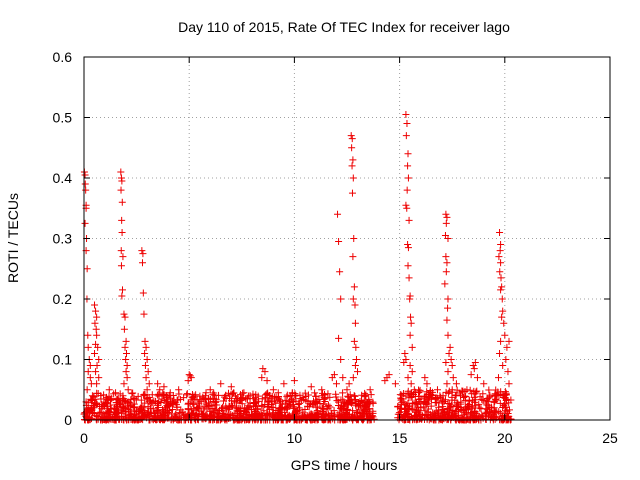 The image size is (640, 480). Describe the element at coordinates (63, 178) in the screenshot. I see `y-tick-label: 0.4` at that location.